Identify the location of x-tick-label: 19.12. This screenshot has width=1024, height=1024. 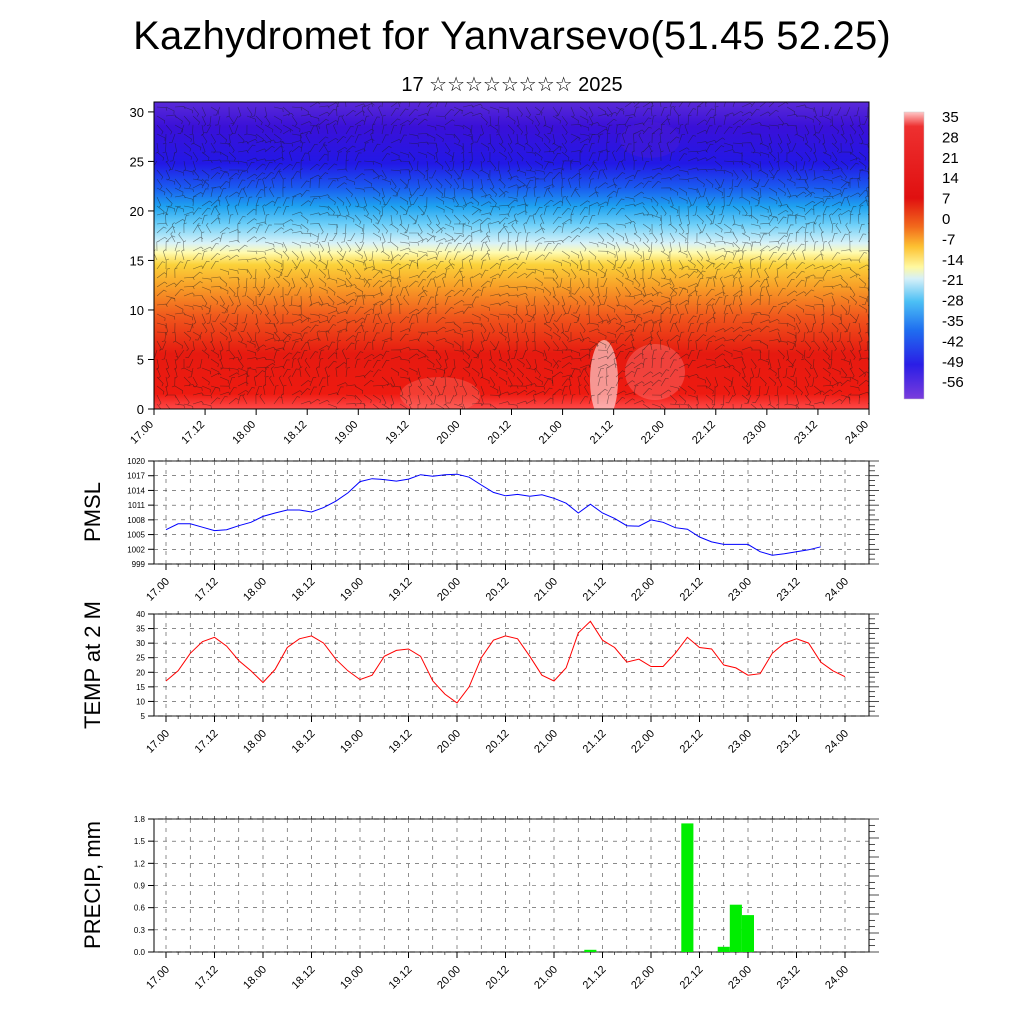
(398, 433).